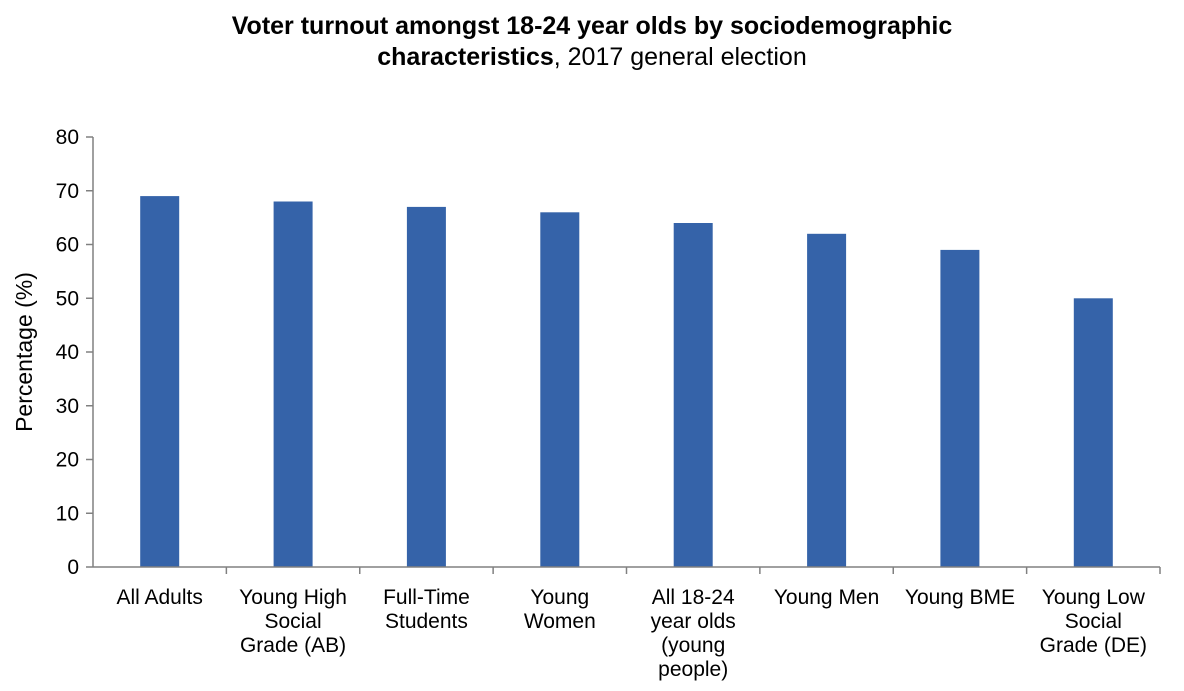  I want to click on x-category-label: All 18-24 year olds (young people), so click(693, 633).